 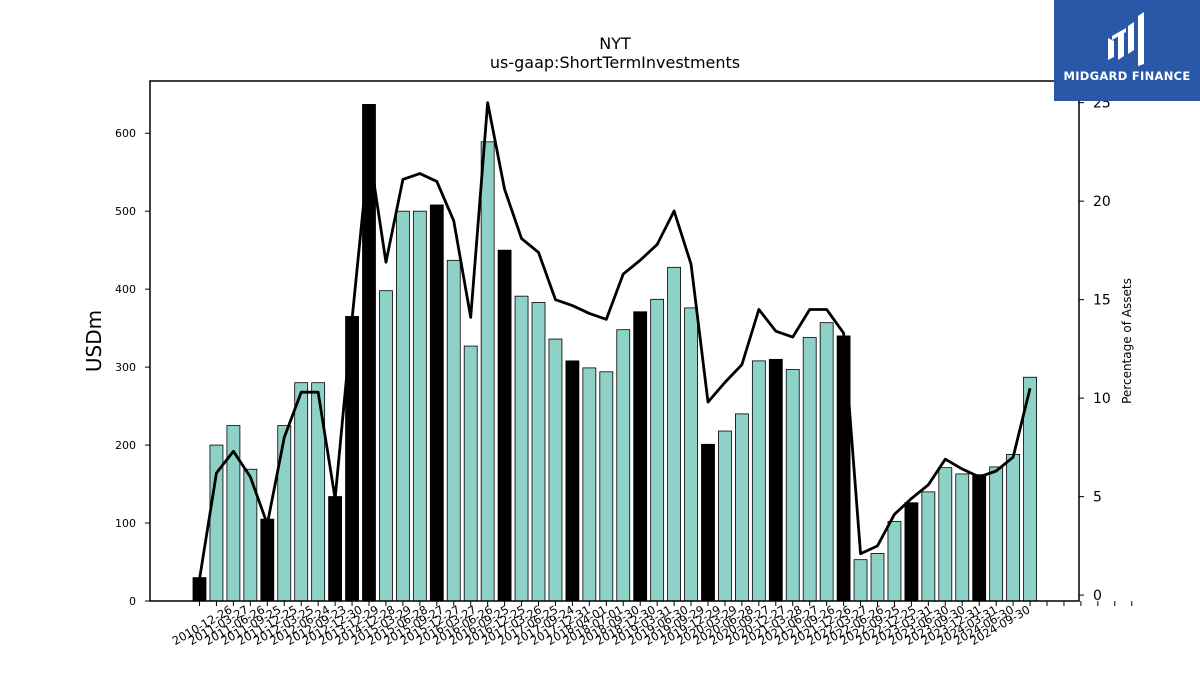 I want to click on y2-axis-label: Percentage of Assets, so click(x=1127, y=341).